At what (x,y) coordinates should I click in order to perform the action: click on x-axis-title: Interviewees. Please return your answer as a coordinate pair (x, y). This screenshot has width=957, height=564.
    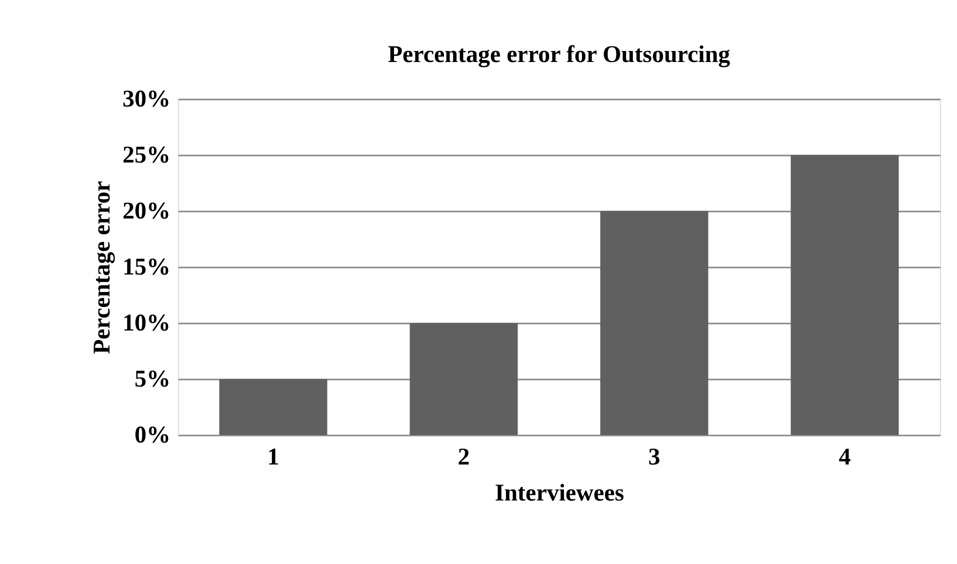
    Looking at the image, I should click on (559, 493).